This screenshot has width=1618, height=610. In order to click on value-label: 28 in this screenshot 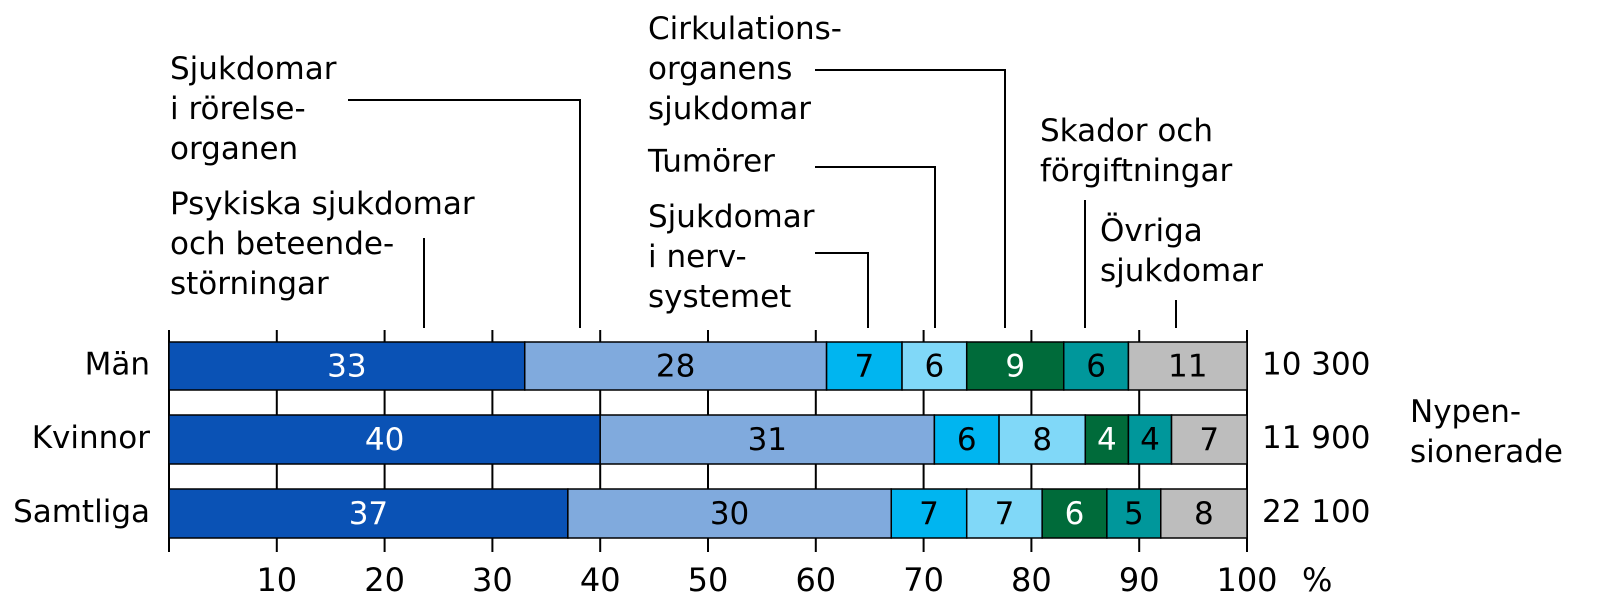, I will do `click(675, 367)`.